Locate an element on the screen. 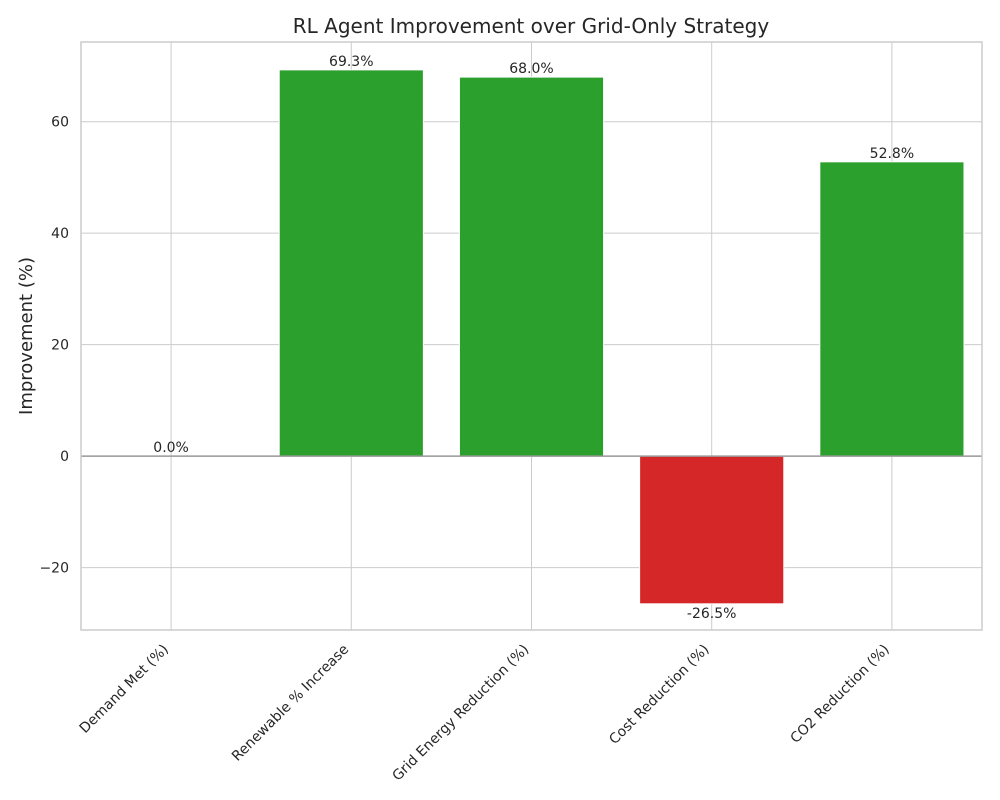  bar-value-label: -26.5% is located at coordinates (712, 614).